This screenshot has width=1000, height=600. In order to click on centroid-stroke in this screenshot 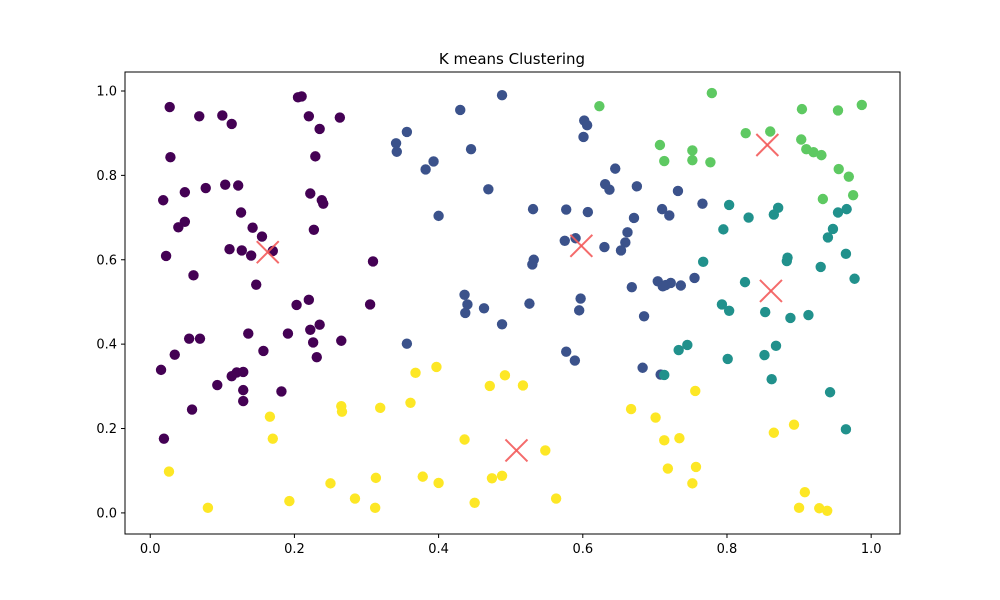, I will do `click(516, 450)`.